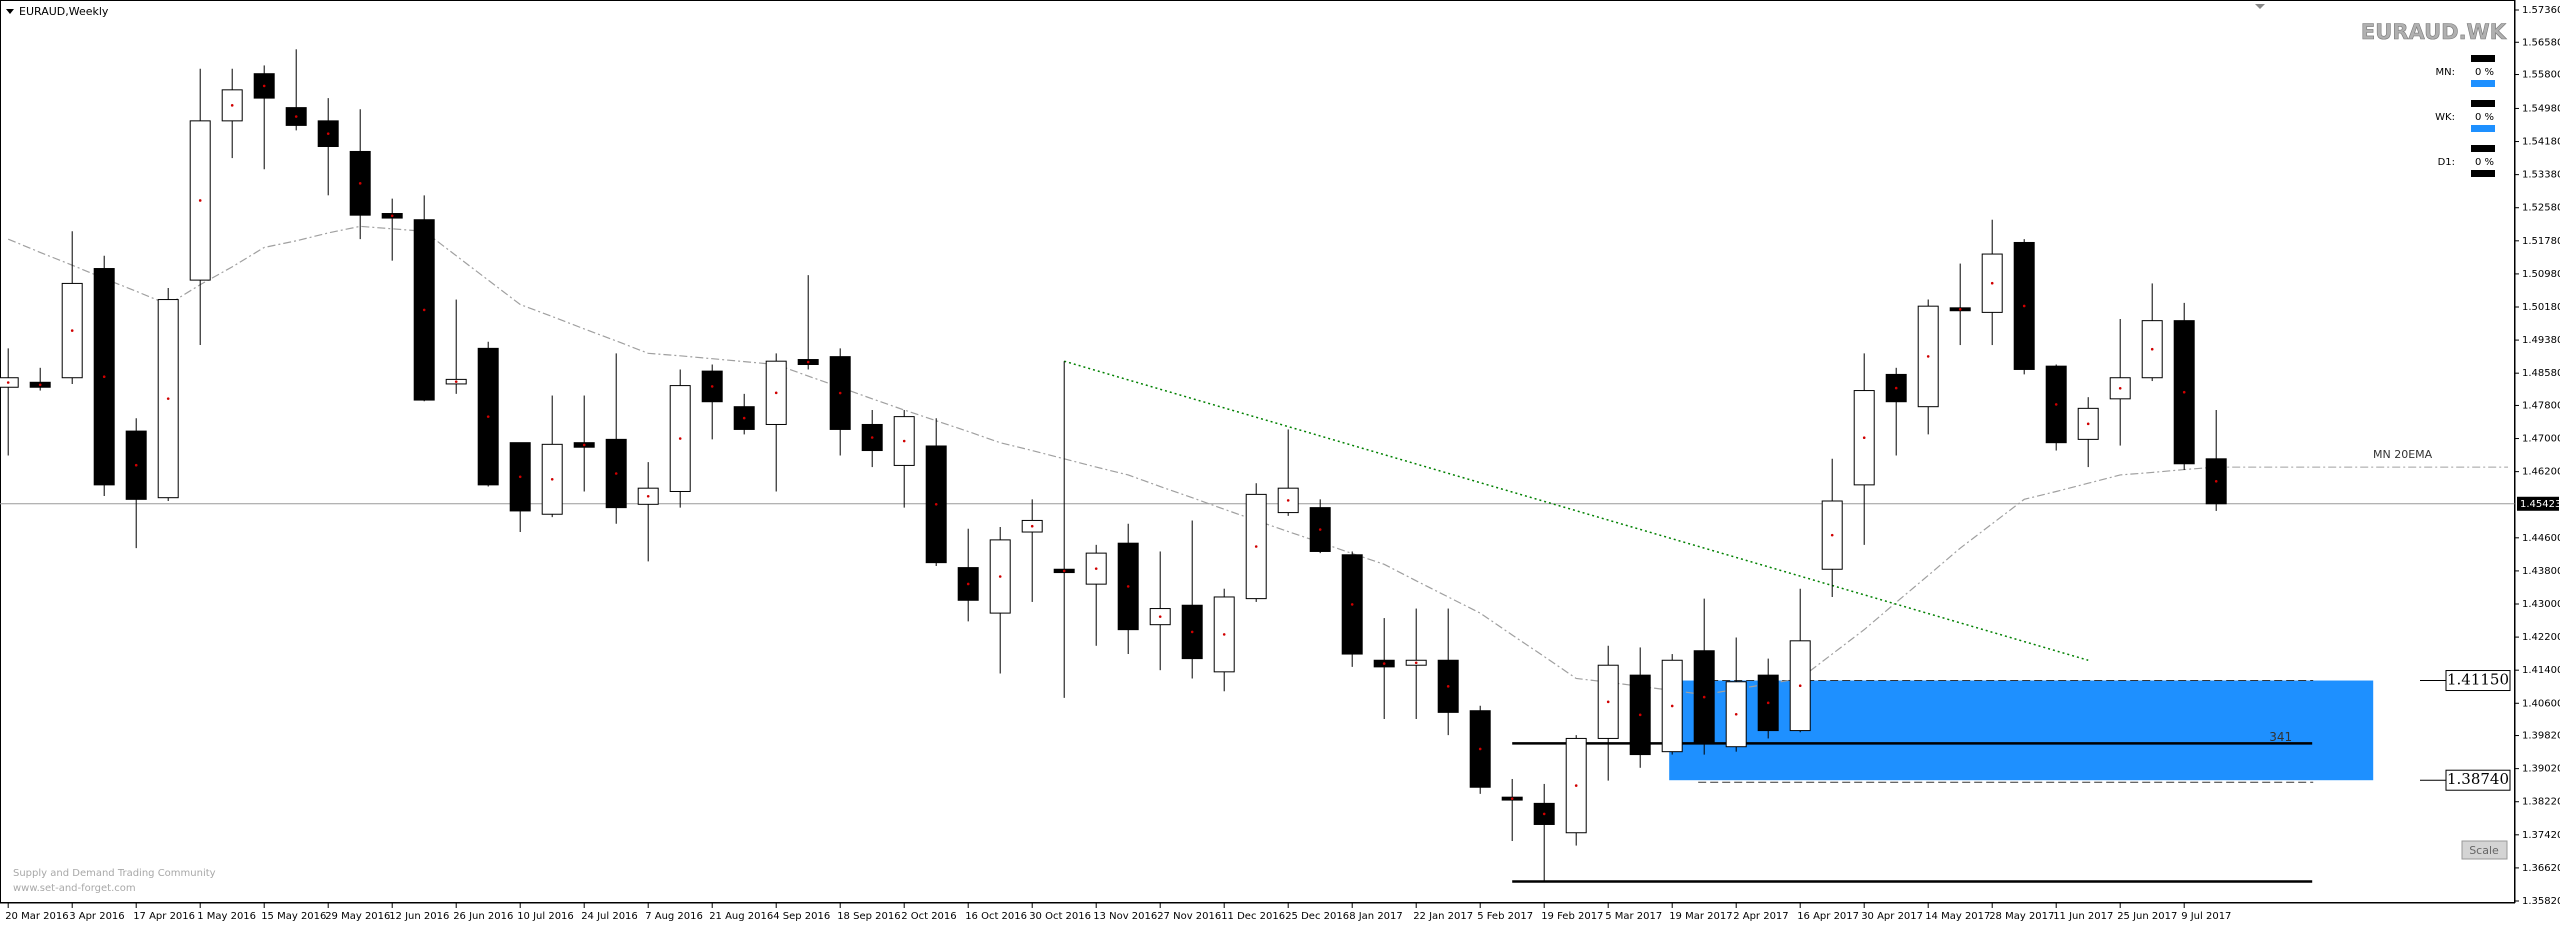  What do you see at coordinates (2445, 117) in the screenshot?
I see `panel-name: WK:` at bounding box center [2445, 117].